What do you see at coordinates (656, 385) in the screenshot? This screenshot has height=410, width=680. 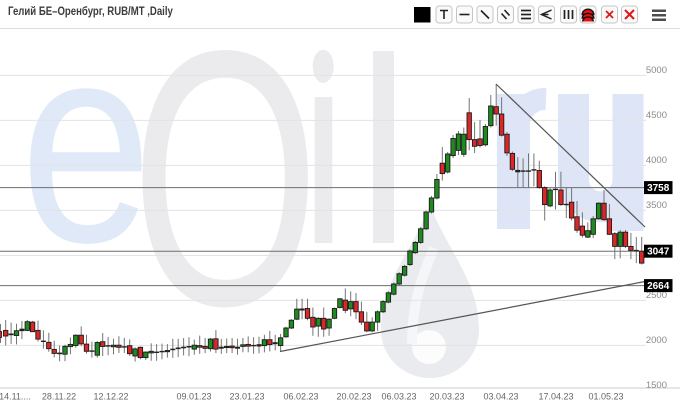 I see `svg-text: 1500` at bounding box center [656, 385].